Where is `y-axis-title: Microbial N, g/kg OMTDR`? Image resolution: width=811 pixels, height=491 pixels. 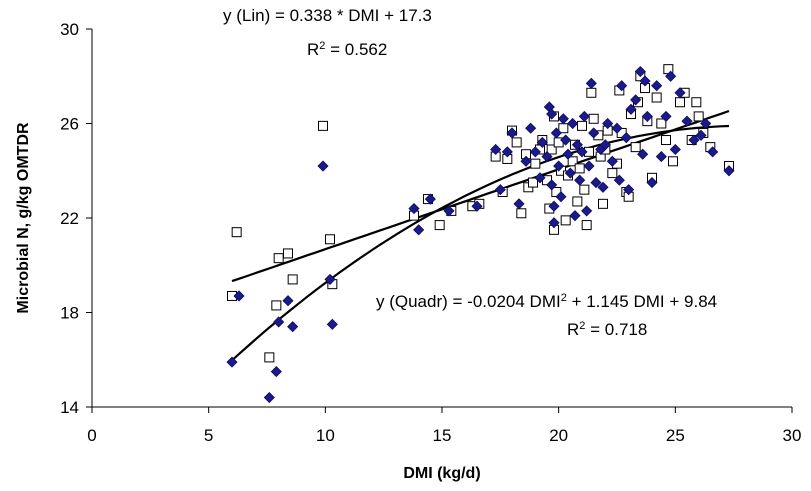 y-axis-title: Microbial N, g/kg OMTDR is located at coordinates (23, 218).